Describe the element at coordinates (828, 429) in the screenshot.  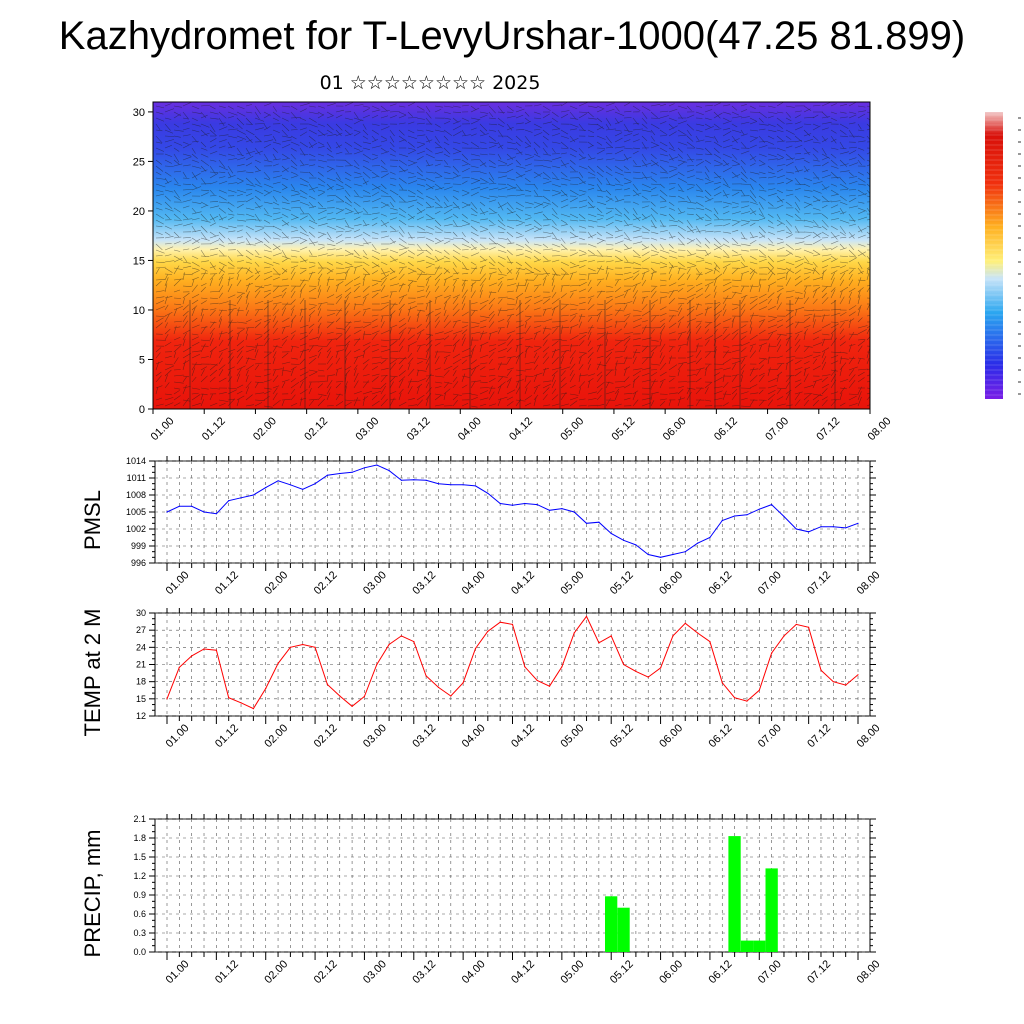
I see `heatmap-xtick-label: 07.12` at that location.